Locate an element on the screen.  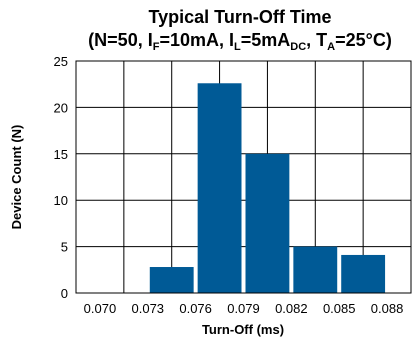
chart-title-line2: (N=50, IF=10mA, IL=5mADC, TA=25°C) is located at coordinates (240, 41).